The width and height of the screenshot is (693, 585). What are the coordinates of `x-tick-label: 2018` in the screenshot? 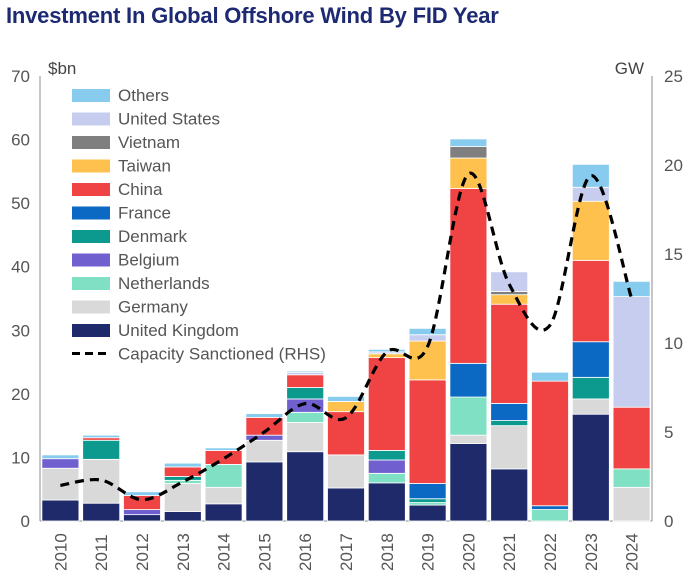 It's located at (387, 552).